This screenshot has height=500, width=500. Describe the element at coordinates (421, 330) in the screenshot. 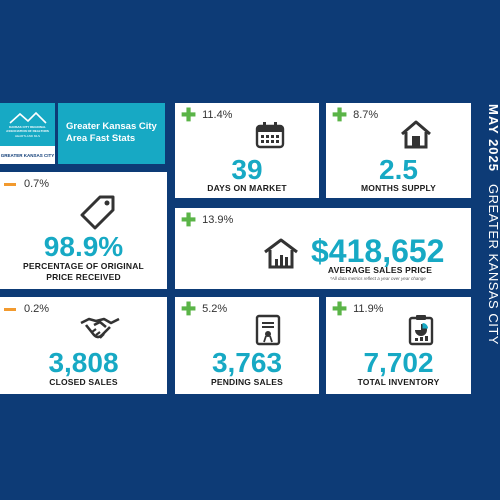

I see `clipboard-chart-icon` at that location.